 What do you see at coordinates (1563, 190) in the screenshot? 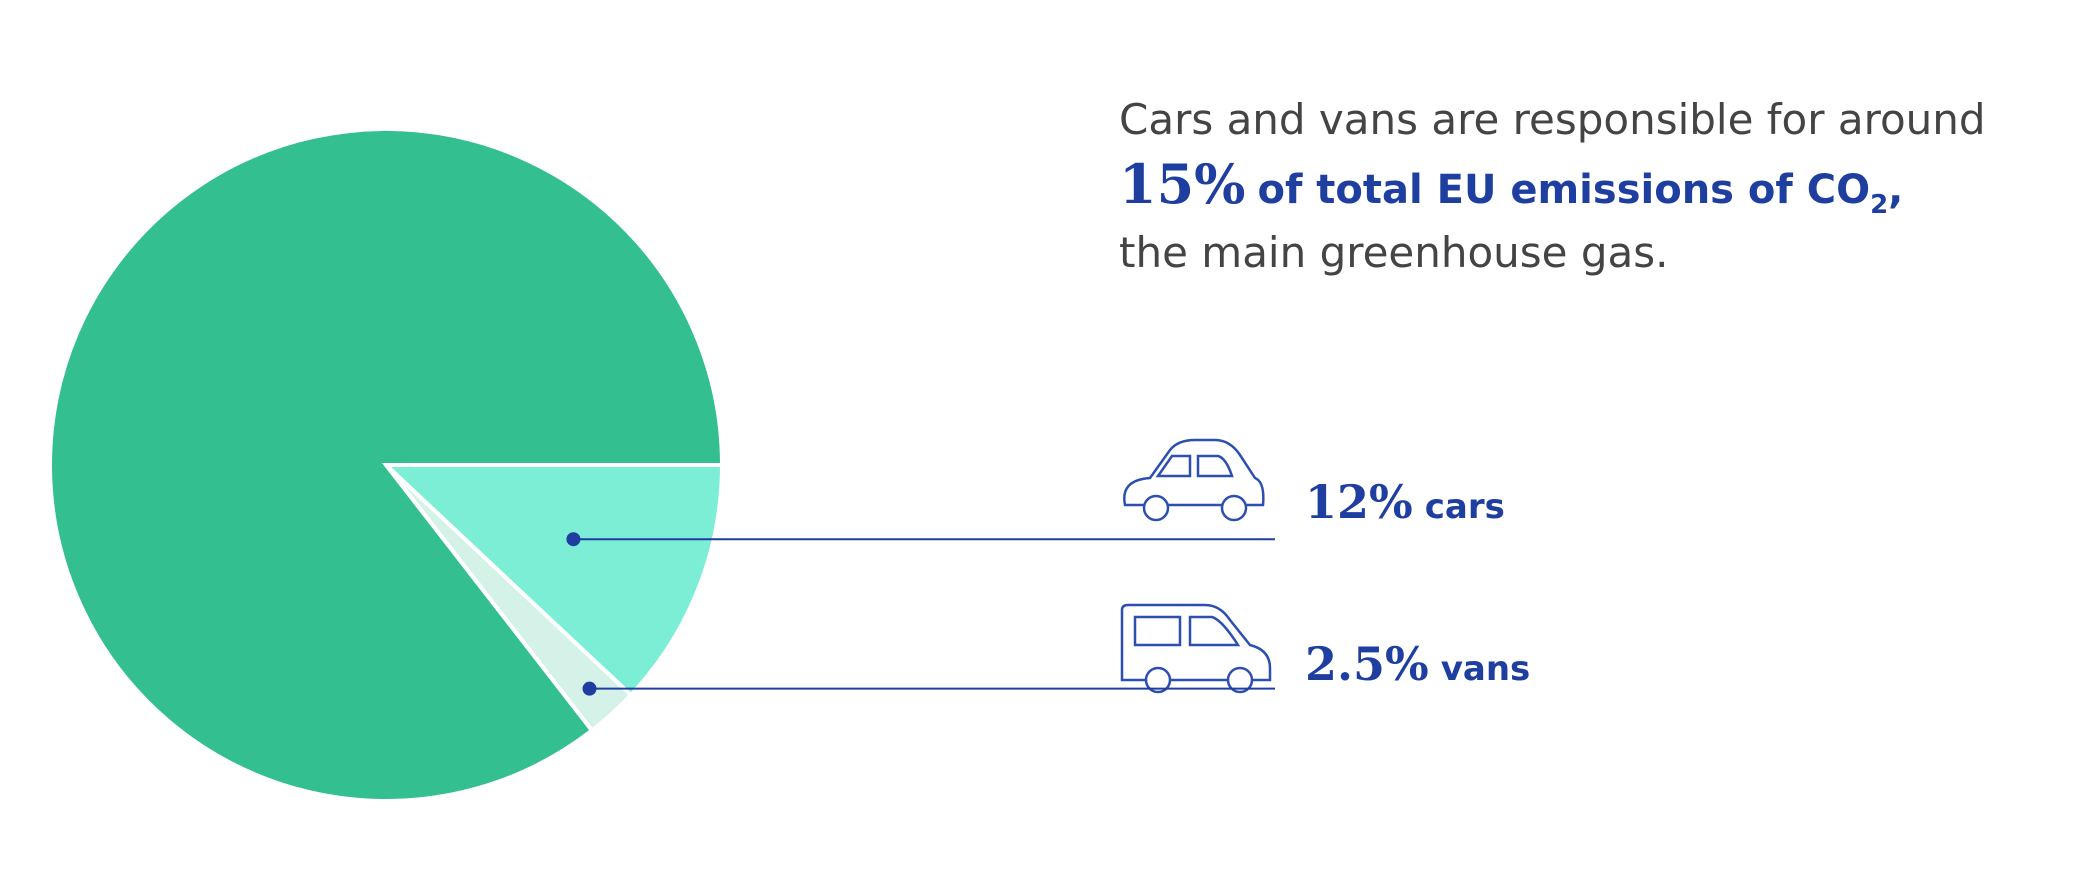
I see `highlight-text: of total EU emissions of CO` at bounding box center [1563, 190].